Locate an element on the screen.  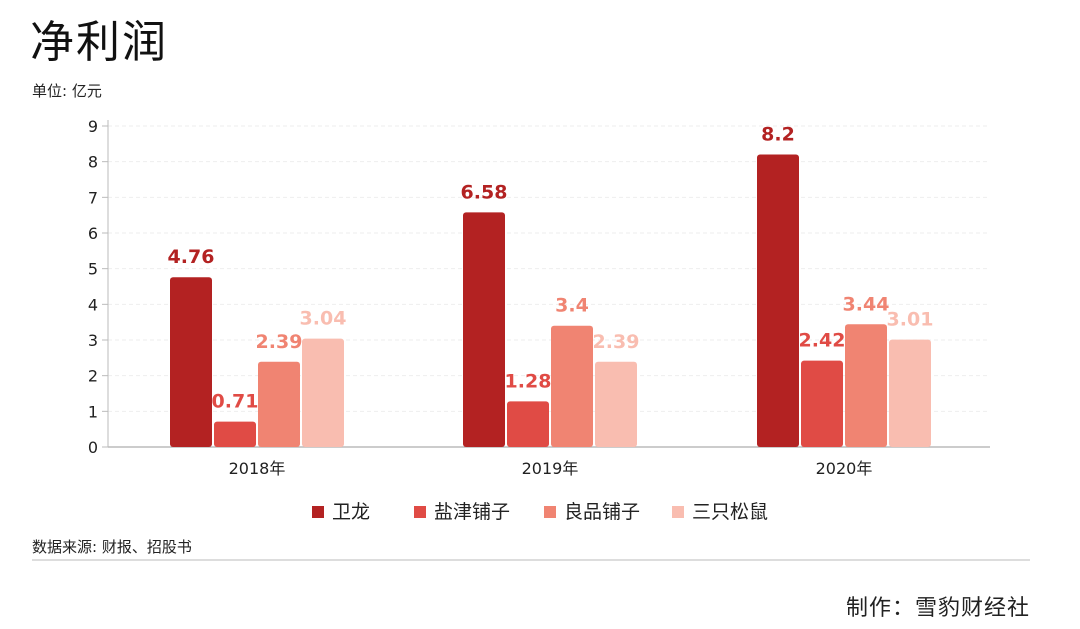
legend-swatch-weilong is located at coordinates (318, 512).